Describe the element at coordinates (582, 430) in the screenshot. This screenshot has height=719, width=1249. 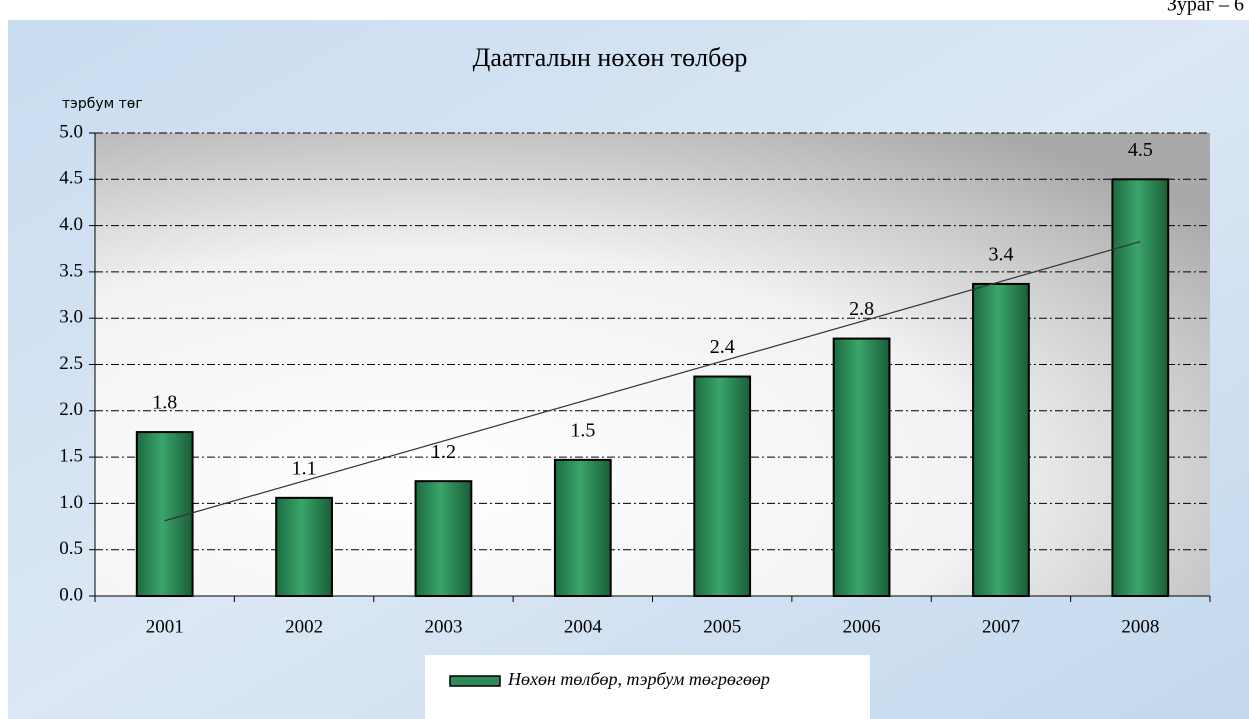
I see `data-label: 1.5` at that location.